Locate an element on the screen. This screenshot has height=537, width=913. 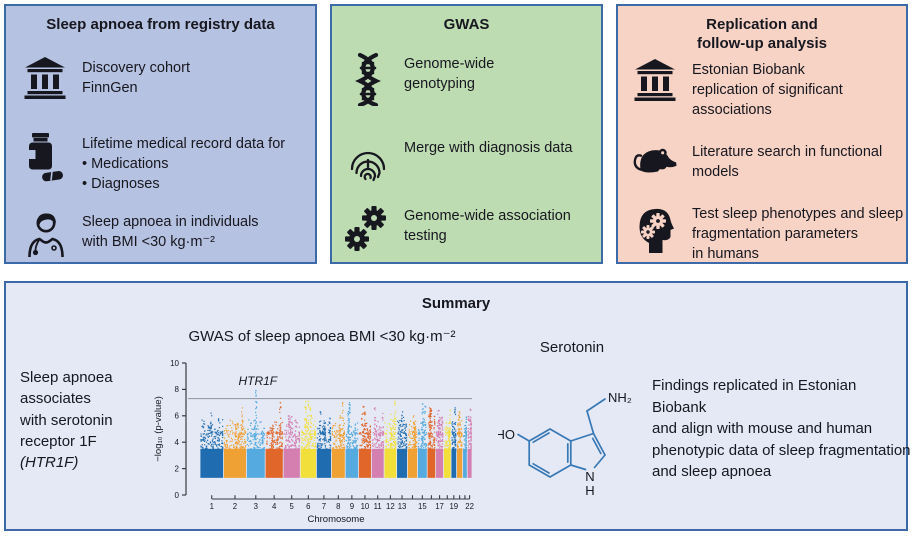
serotonin-molecule: HO NH₂ N H is located at coordinates (565, 444).